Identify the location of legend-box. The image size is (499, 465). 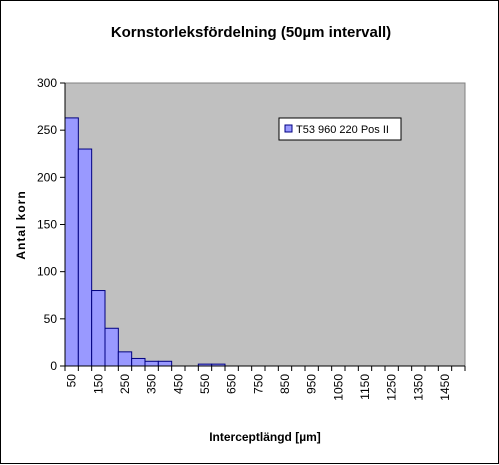
(340, 129).